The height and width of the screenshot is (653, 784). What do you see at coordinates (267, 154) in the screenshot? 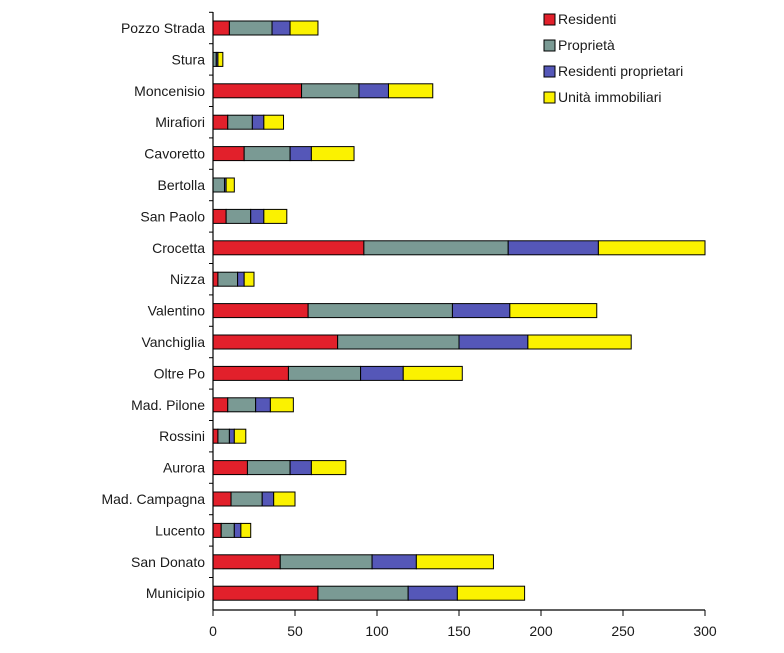
I see `bar-cavoretto-proprieta` at bounding box center [267, 154].